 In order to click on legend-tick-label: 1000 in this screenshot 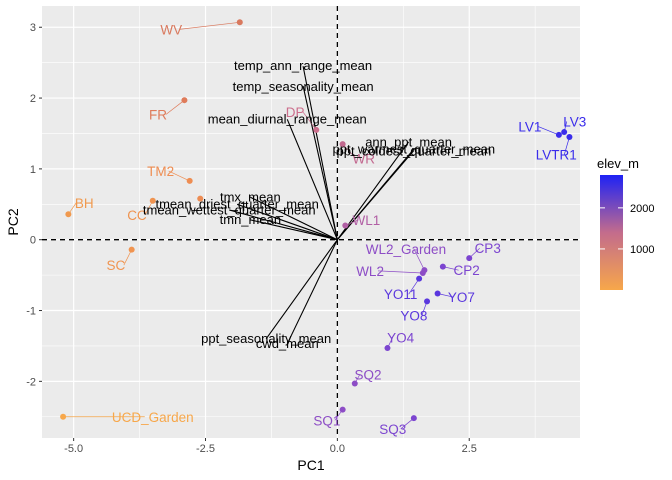, I will do `click(642, 250)`.